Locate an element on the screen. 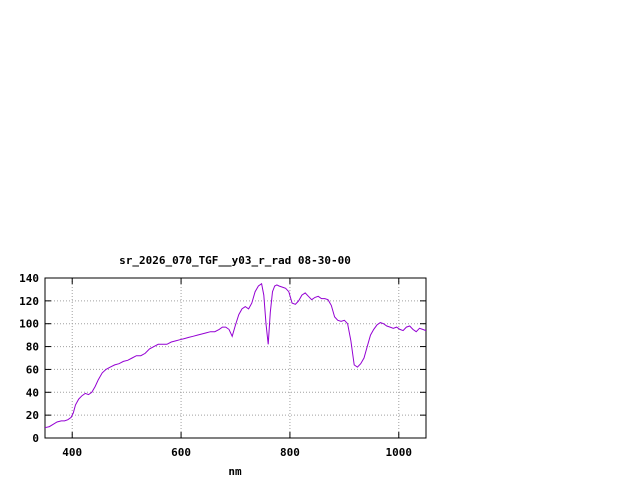 Image resolution: width=640 pixels, height=480 pixels. chart-title: sr_2026_070_TGF__y03_r_rad 08-30-00 is located at coordinates (235, 260).